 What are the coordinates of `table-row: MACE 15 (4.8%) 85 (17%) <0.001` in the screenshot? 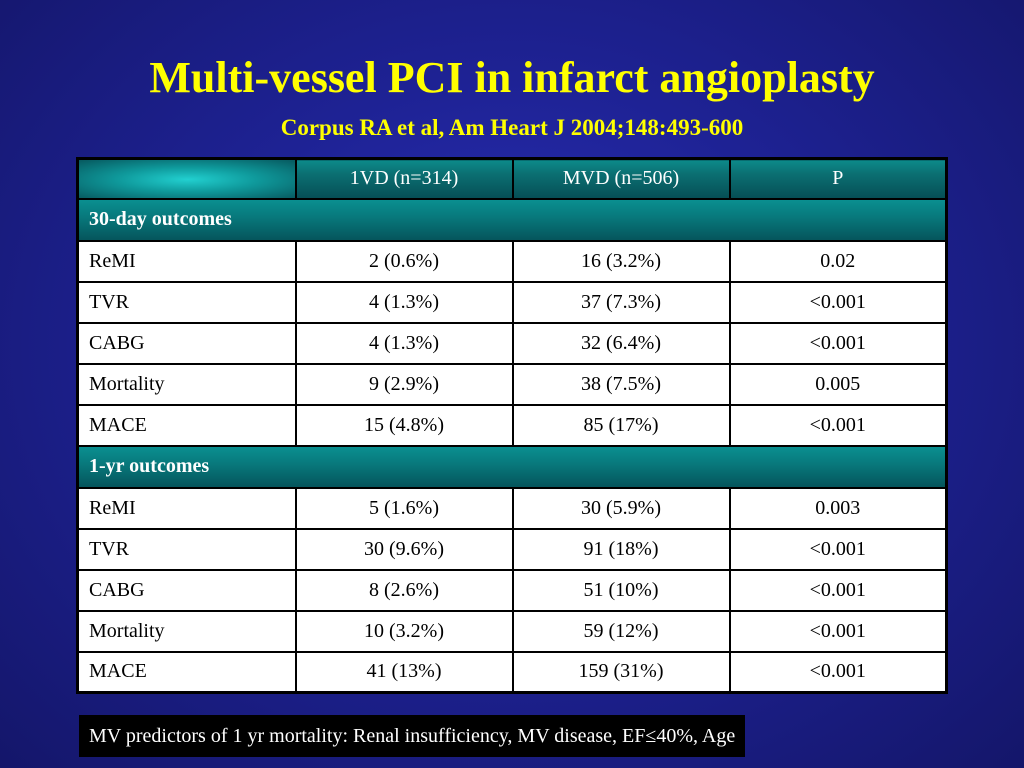 It's located at (512, 425).